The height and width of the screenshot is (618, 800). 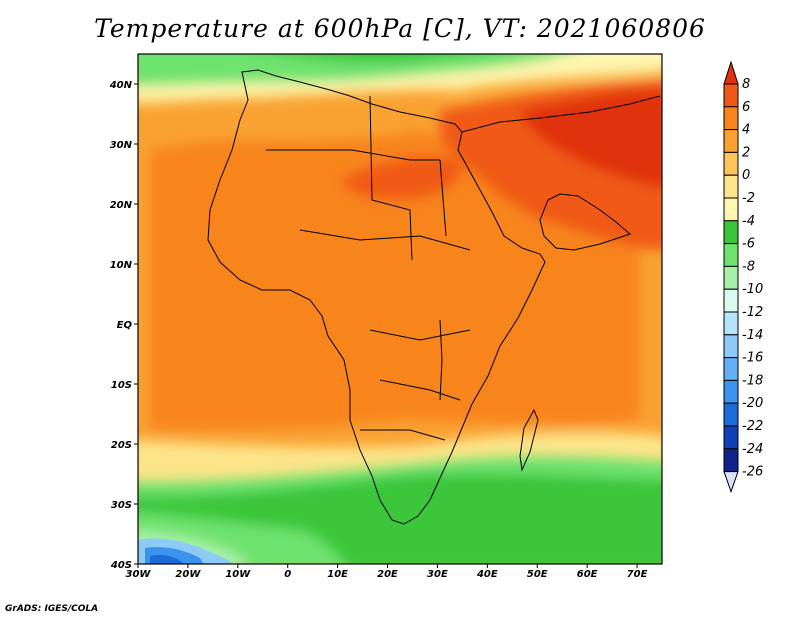 I want to click on colorbar-label: -10, so click(x=752, y=289).